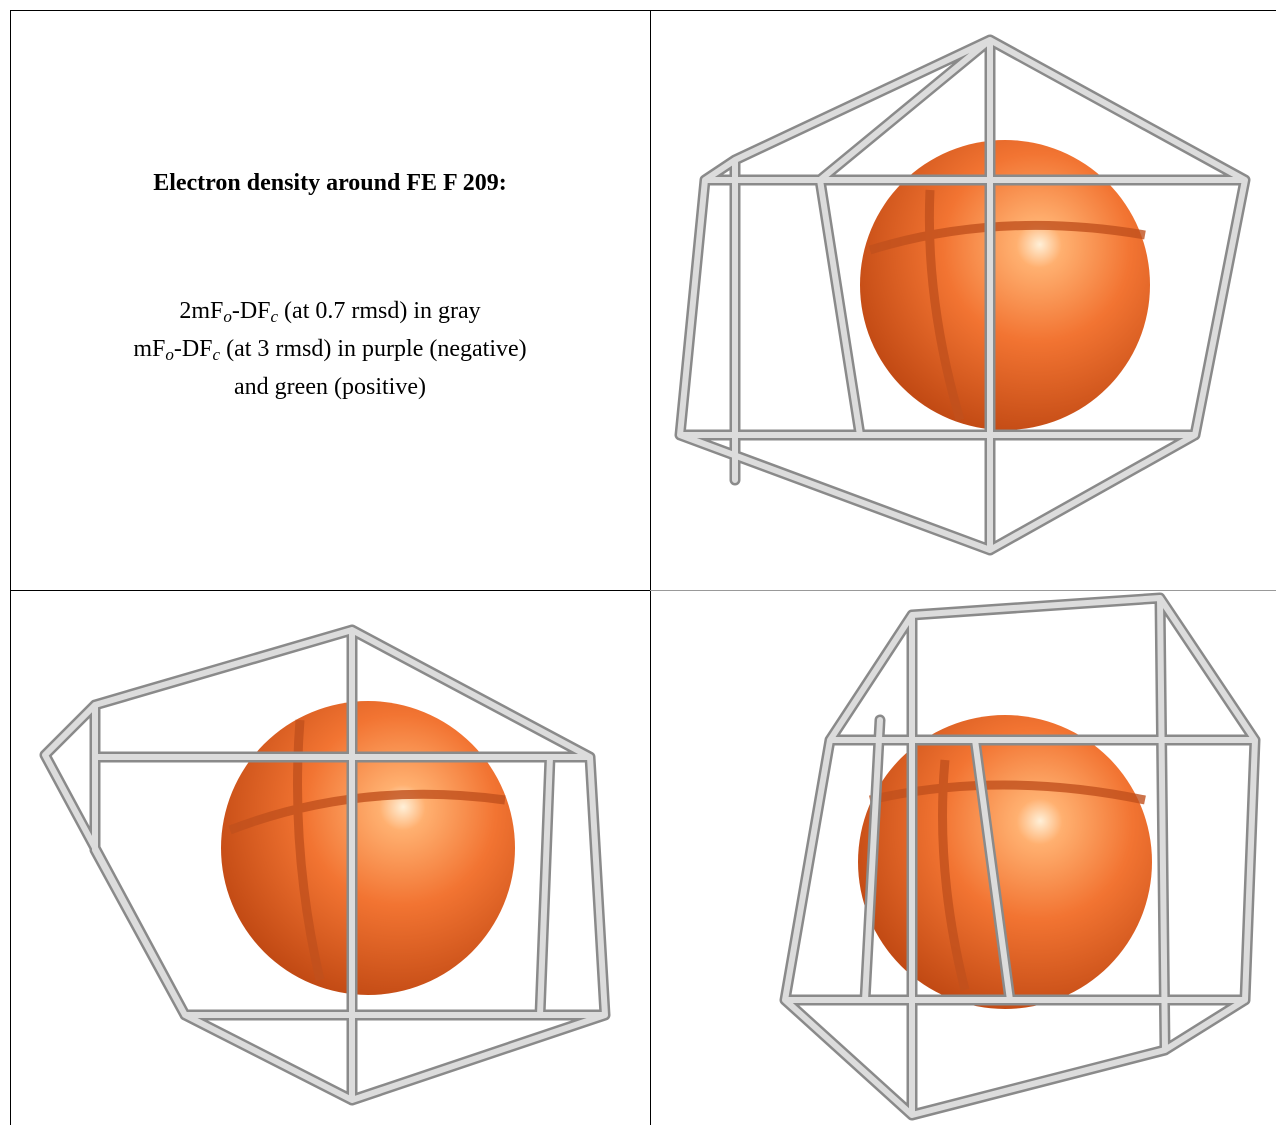  Describe the element at coordinates (201, 311) in the screenshot. I see `text-run: 2mF` at that location.